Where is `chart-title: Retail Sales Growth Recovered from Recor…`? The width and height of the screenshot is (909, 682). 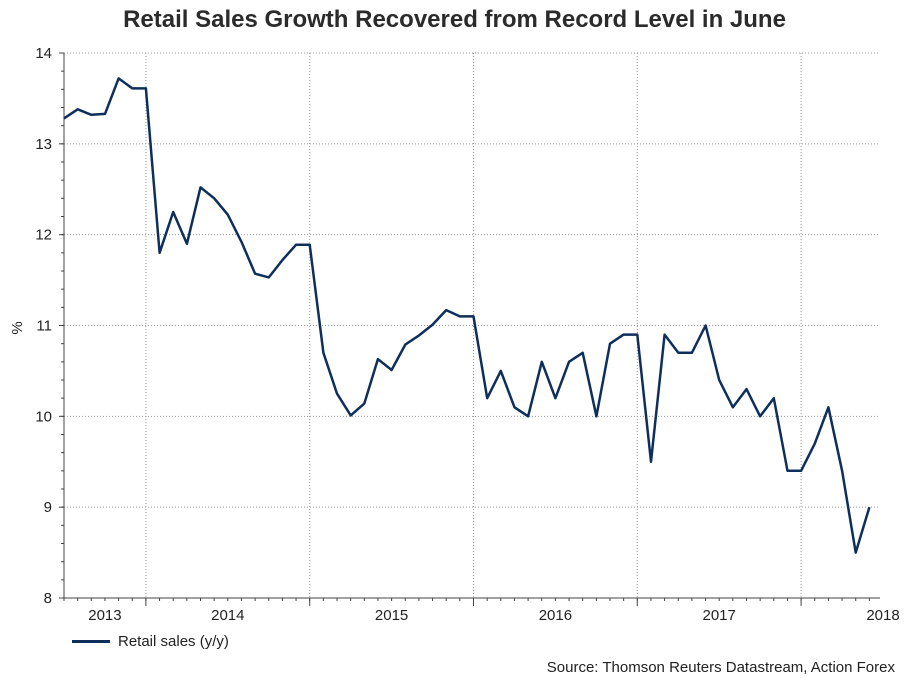
chart-title: Retail Sales Growth Recovered from Recor… is located at coordinates (454, 19).